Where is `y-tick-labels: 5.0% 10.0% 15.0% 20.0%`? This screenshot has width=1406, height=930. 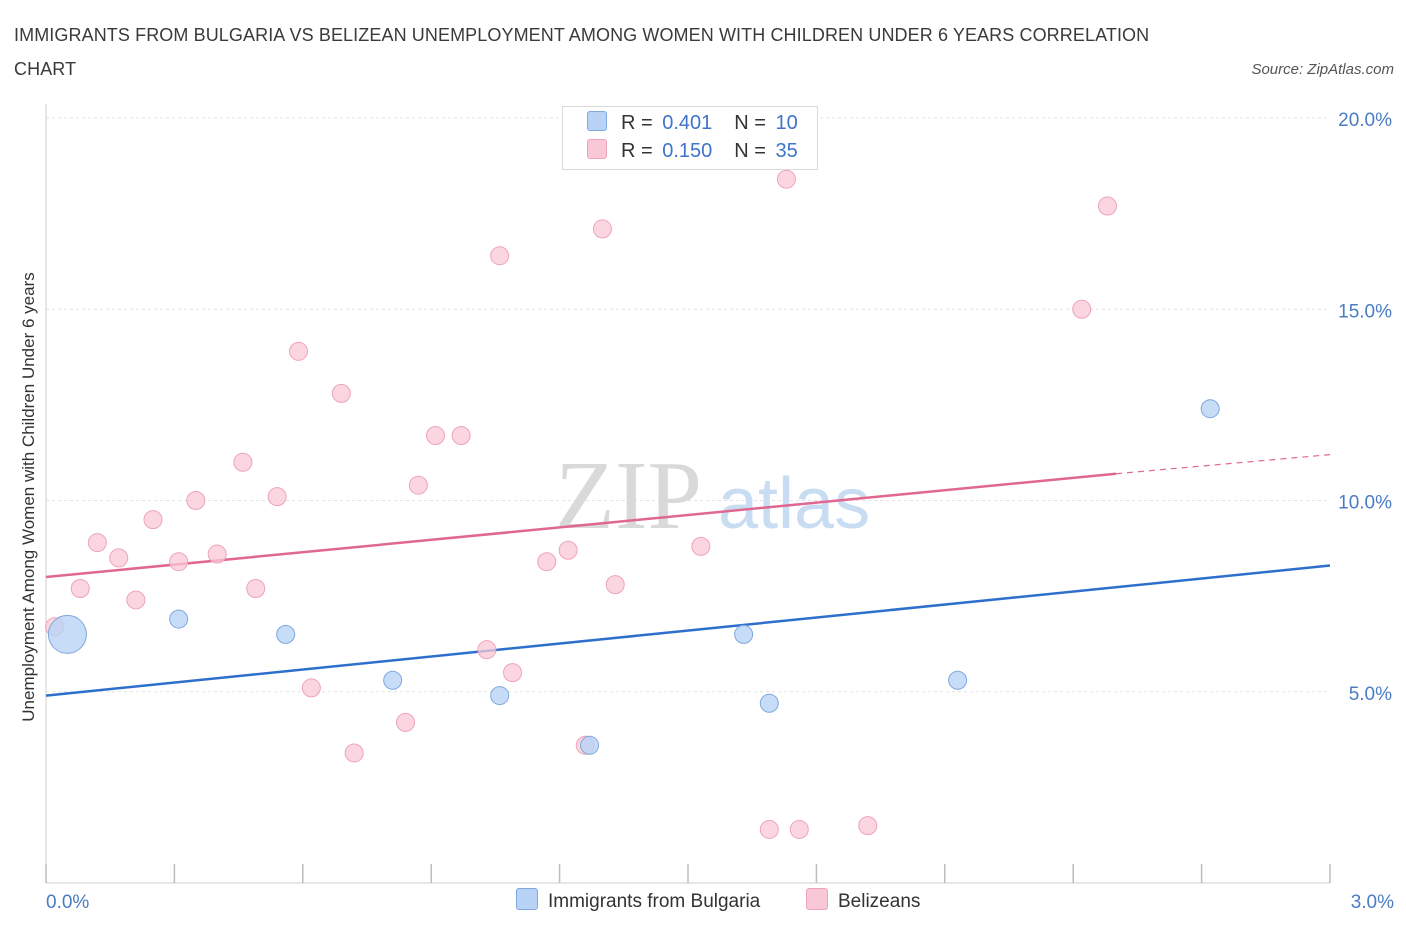
y-tick-labels: 5.0% 10.0% 15.0% 20.0% is located at coordinates (1365, 407).